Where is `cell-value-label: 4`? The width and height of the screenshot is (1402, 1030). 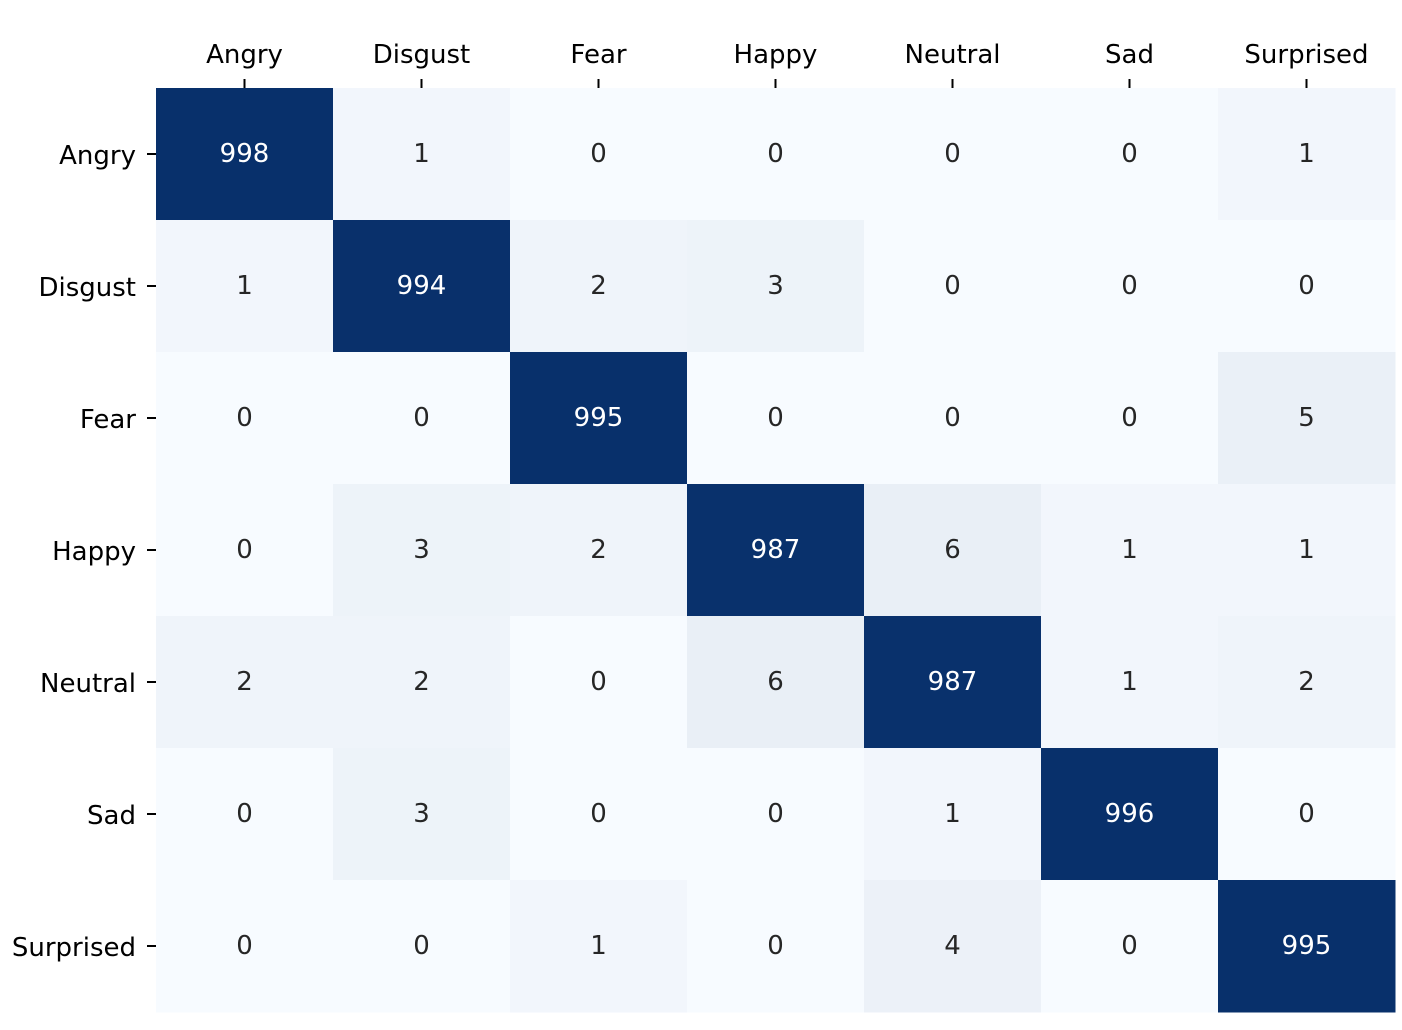
cell-value-label: 4 is located at coordinates (952, 946).